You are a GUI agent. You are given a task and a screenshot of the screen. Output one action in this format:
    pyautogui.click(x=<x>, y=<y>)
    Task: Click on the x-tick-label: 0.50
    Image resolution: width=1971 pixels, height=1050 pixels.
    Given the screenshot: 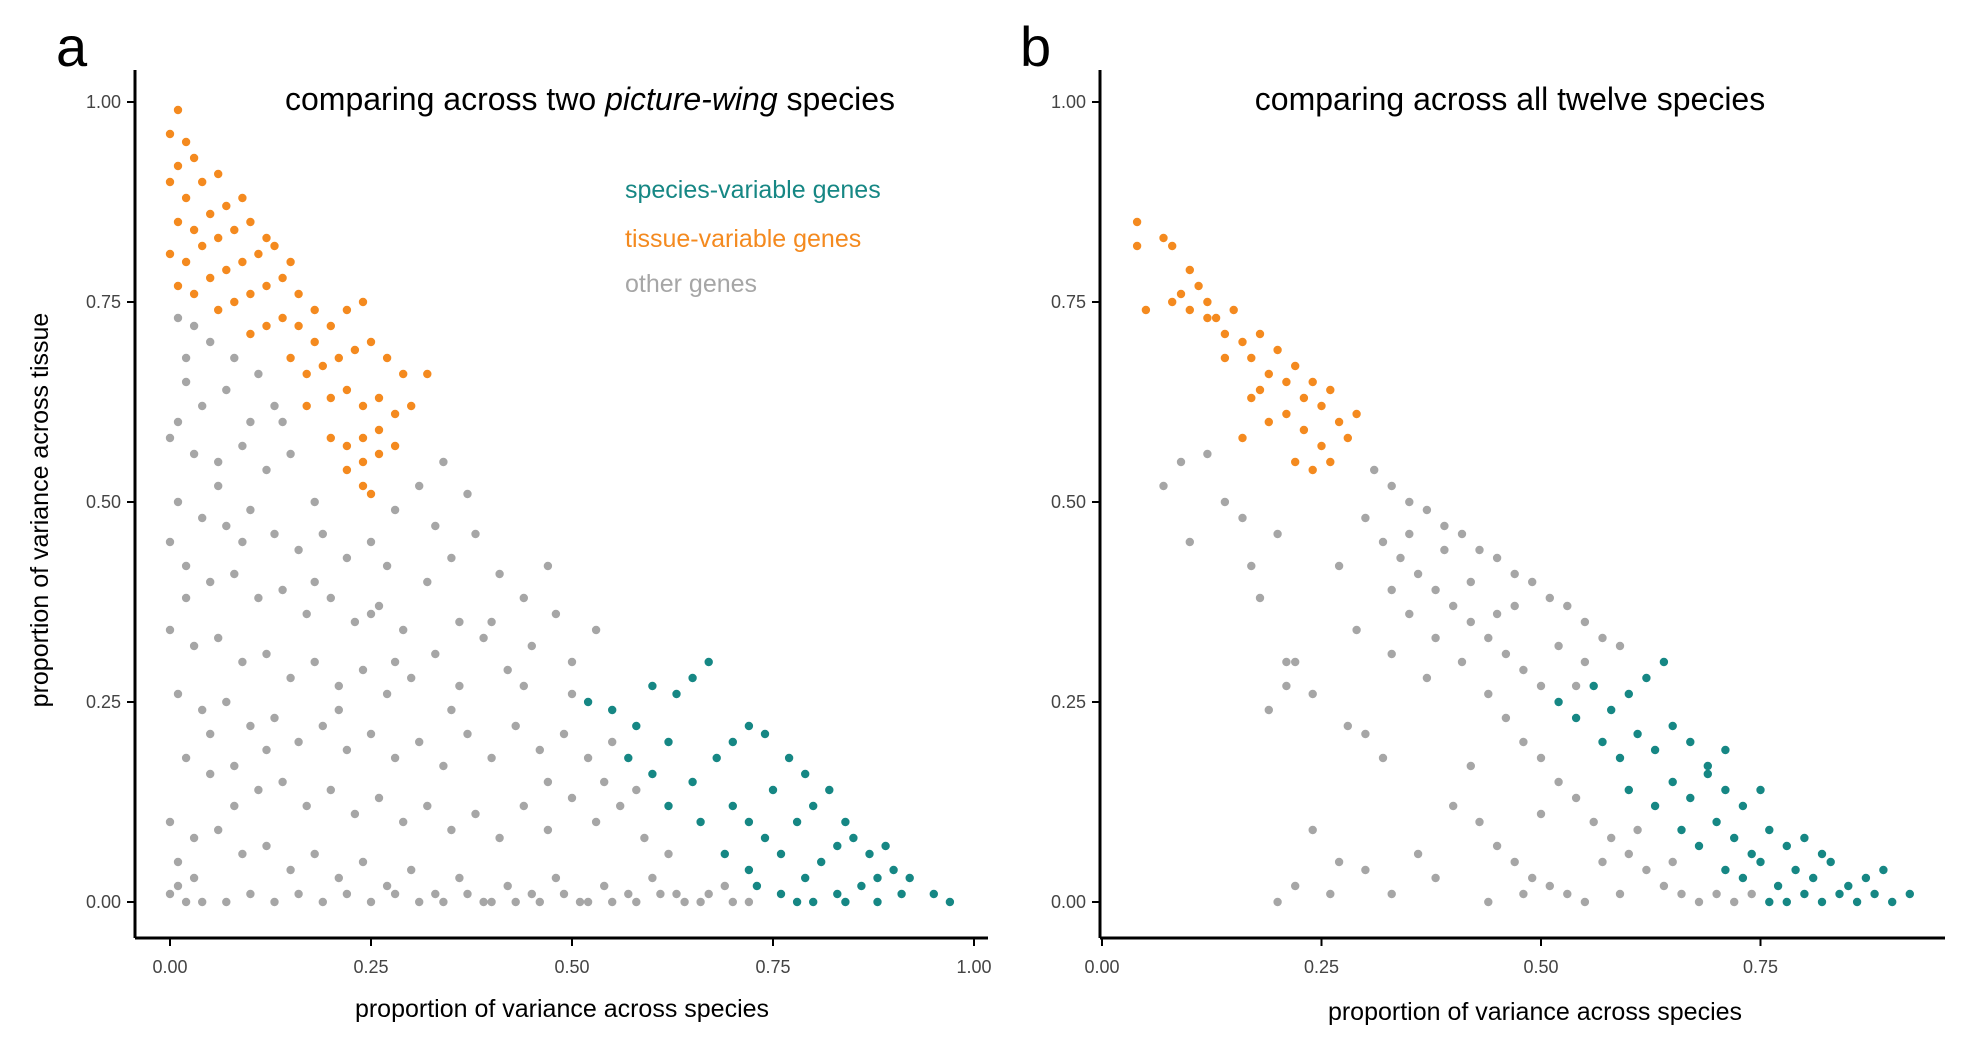 What is the action you would take?
    pyautogui.click(x=571, y=967)
    